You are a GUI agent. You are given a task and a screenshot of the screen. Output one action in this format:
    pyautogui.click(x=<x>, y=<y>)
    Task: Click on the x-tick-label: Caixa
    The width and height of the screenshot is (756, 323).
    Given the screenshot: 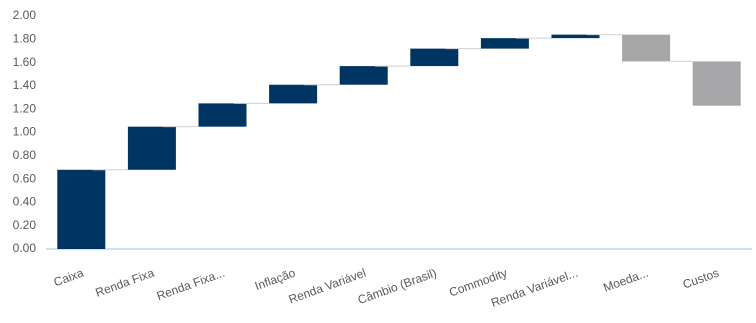 What is the action you would take?
    pyautogui.click(x=69, y=278)
    